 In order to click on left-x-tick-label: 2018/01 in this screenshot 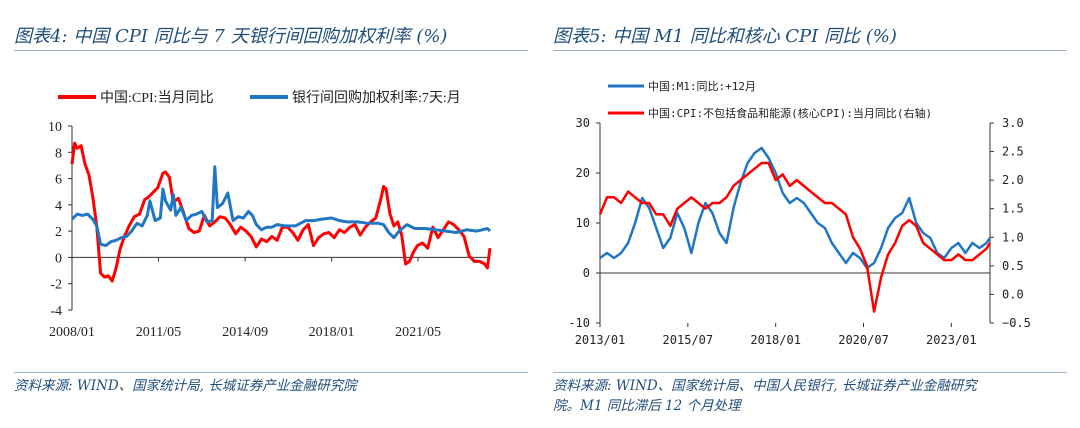, I will do `click(332, 332)`.